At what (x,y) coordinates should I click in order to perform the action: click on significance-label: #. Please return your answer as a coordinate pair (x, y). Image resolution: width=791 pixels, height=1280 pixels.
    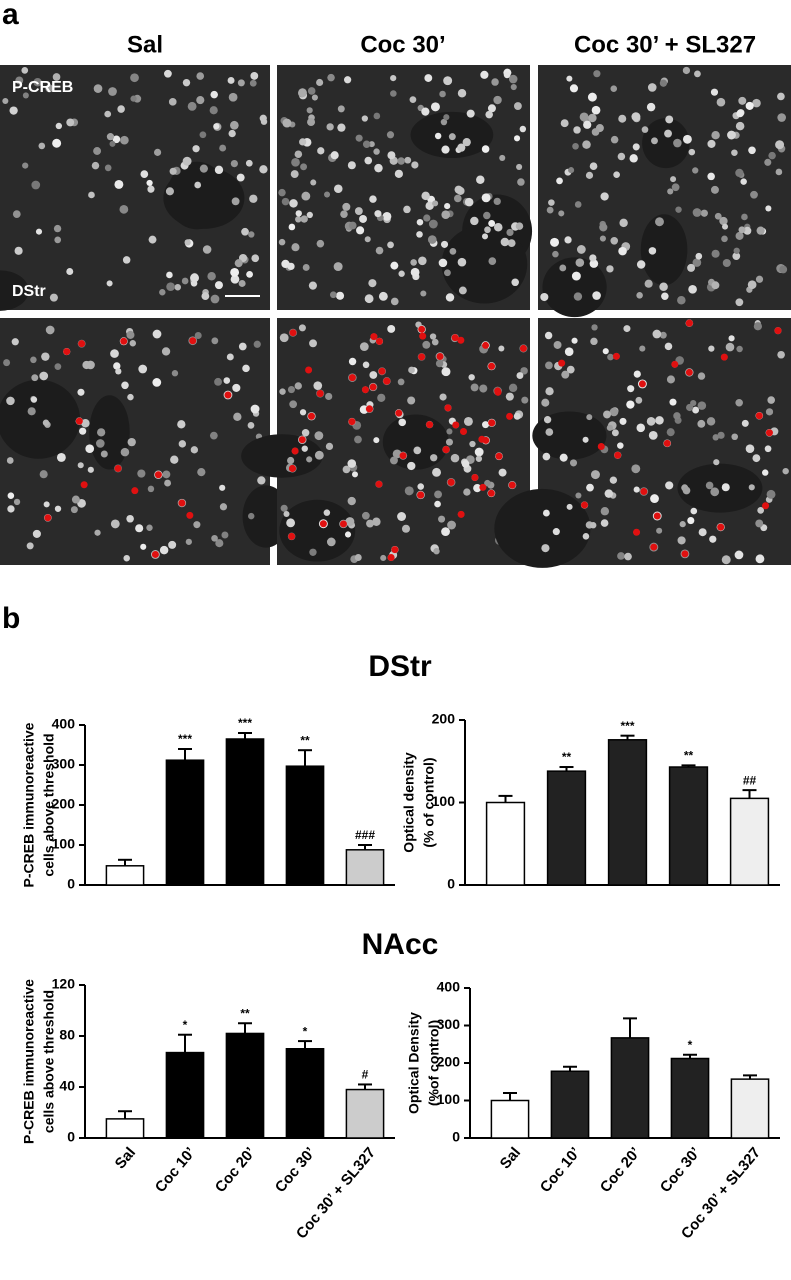
    Looking at the image, I should click on (365, 1075).